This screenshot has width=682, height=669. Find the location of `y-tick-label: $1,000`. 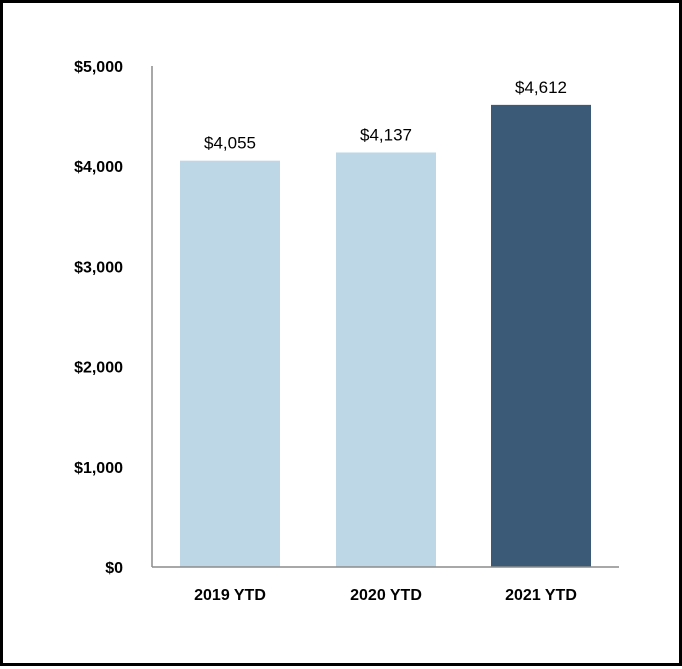

y-tick-label: $1,000 is located at coordinates (98, 468).